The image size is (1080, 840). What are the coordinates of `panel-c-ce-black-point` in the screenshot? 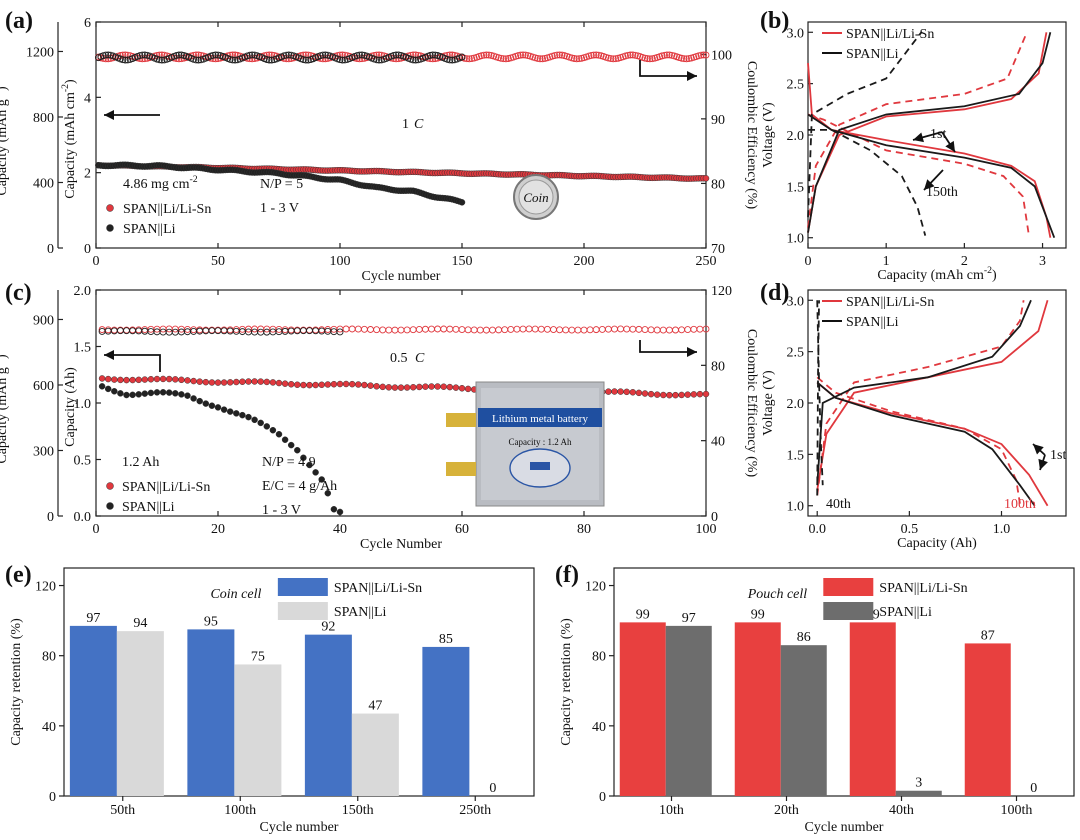 It's located at (340, 332).